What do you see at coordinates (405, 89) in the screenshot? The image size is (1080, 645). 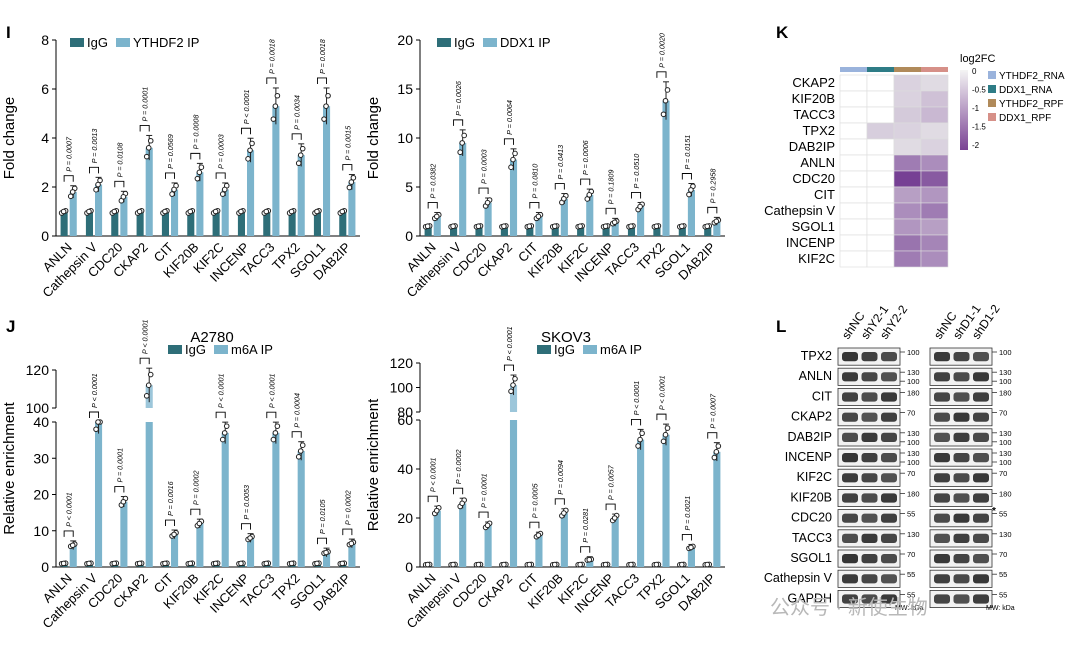 I see `y-tick-label: 15` at bounding box center [405, 89].